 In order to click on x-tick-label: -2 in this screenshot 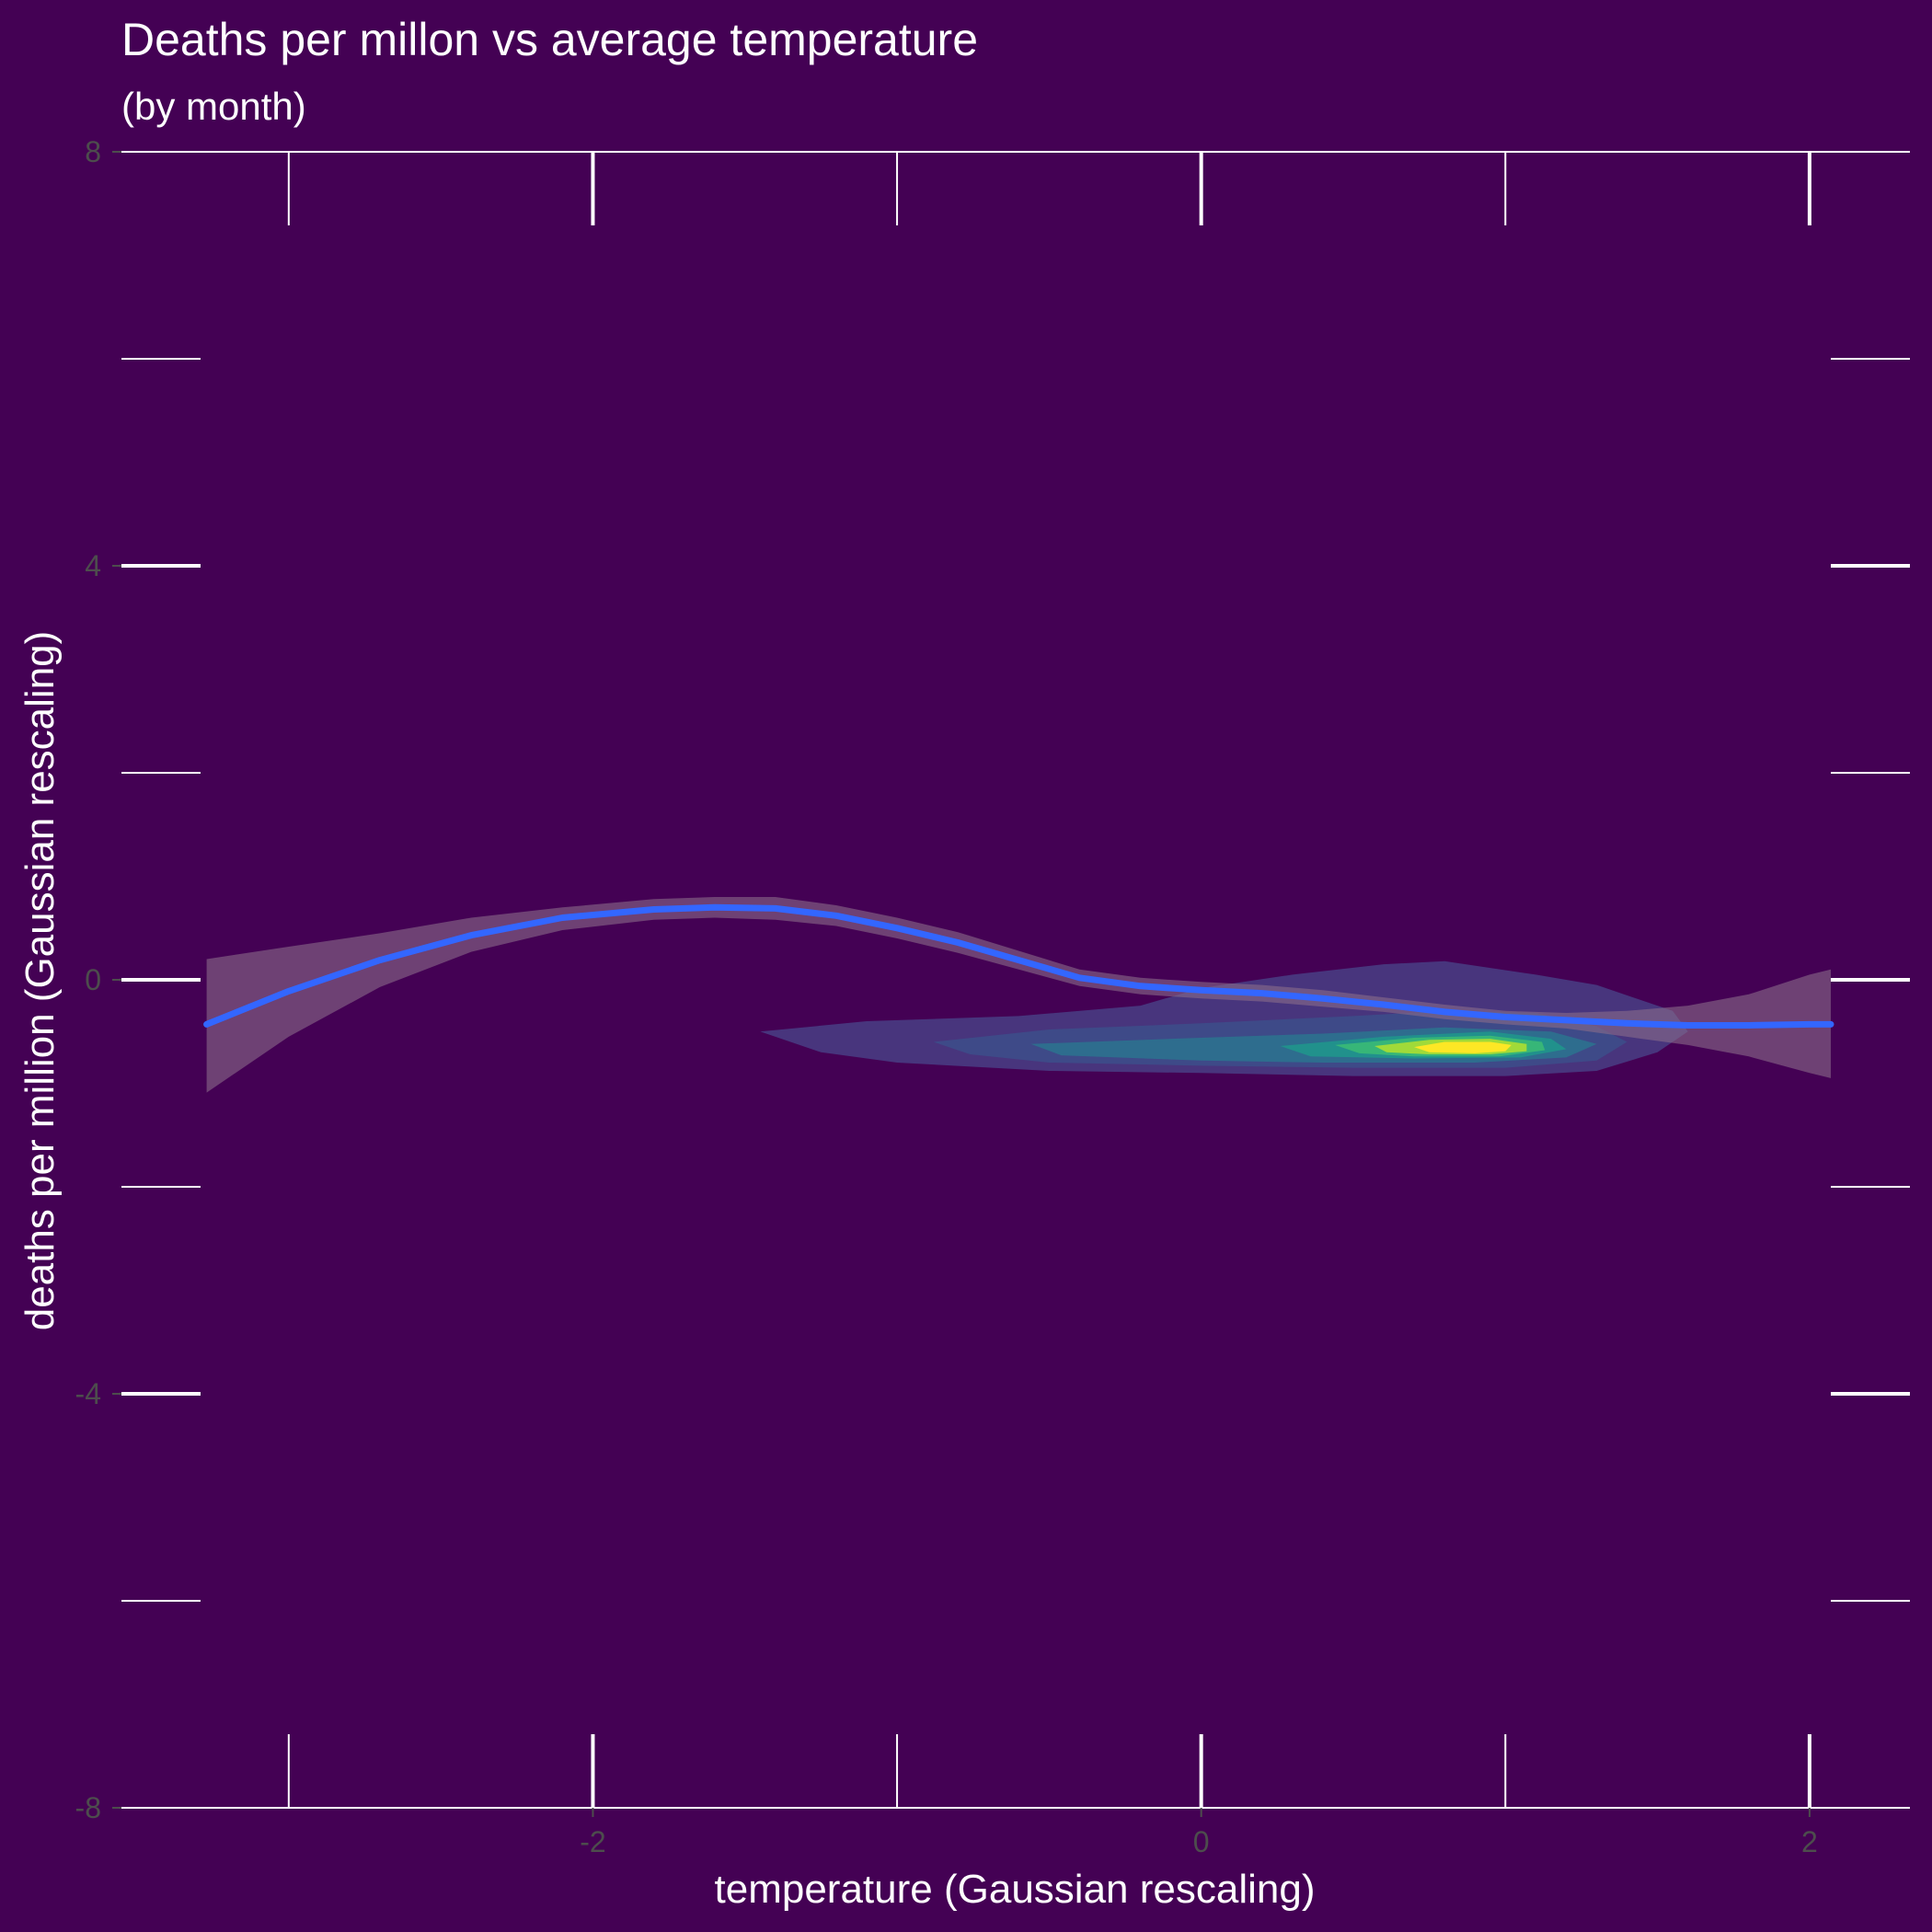, I will do `click(592, 1841)`.